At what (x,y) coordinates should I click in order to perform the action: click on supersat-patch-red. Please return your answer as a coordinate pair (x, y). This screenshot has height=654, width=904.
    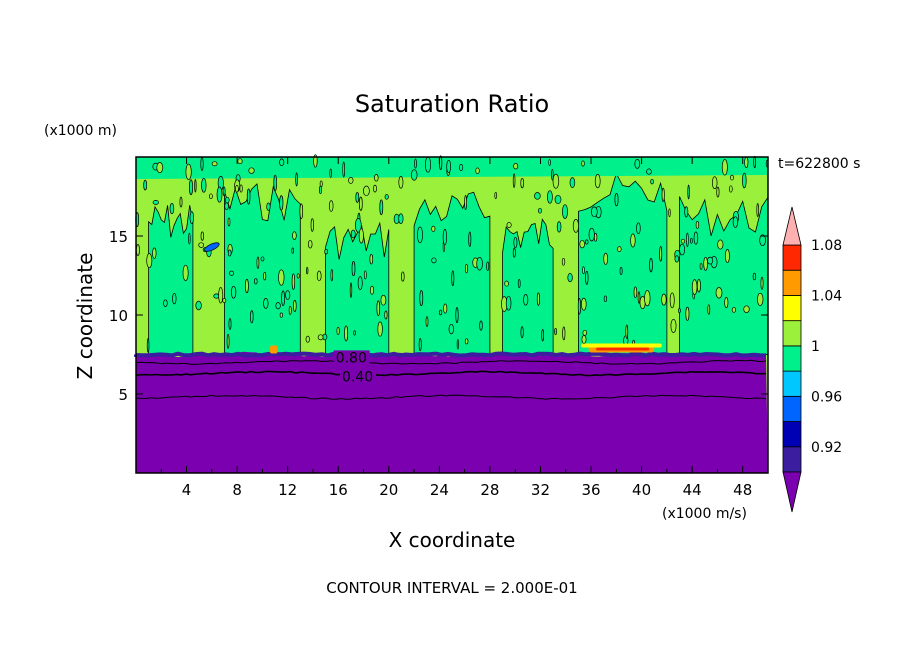
    Looking at the image, I should click on (623, 349).